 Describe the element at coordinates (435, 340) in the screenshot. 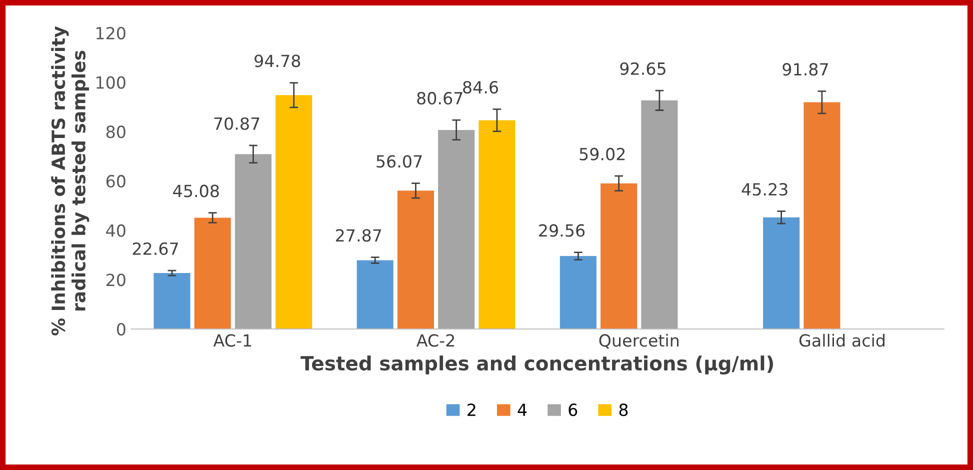

I see `x-tick-label: AC-2` at that location.